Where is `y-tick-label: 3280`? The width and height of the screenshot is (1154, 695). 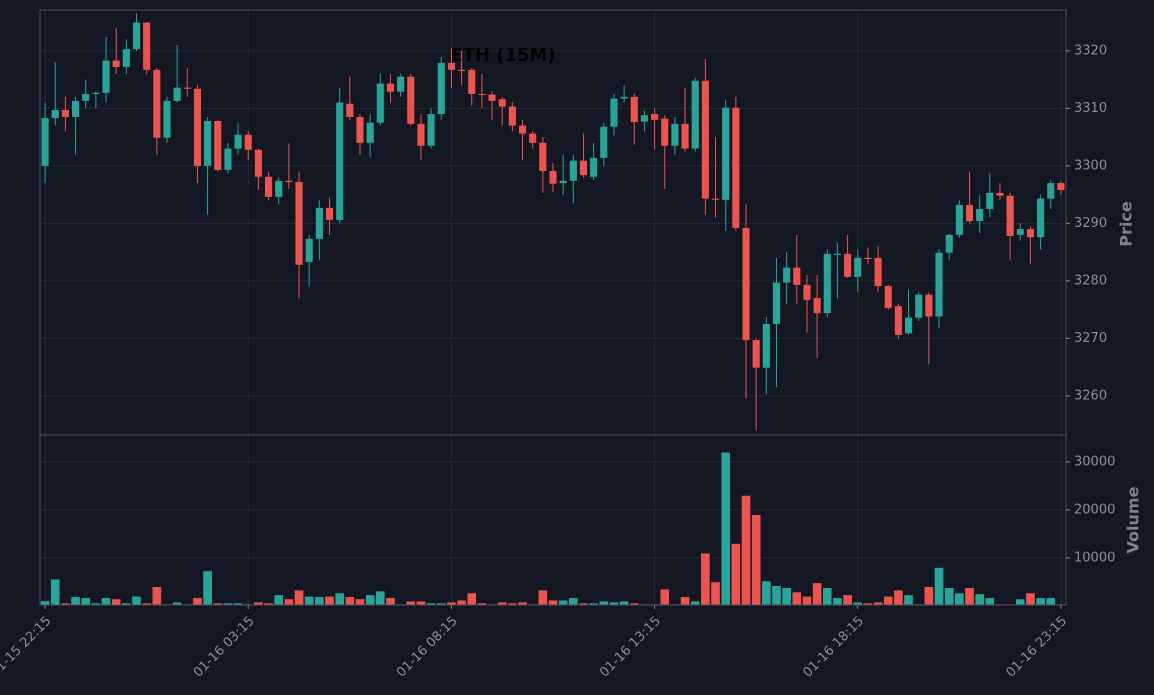
y-tick-label: 3280 is located at coordinates (1090, 280).